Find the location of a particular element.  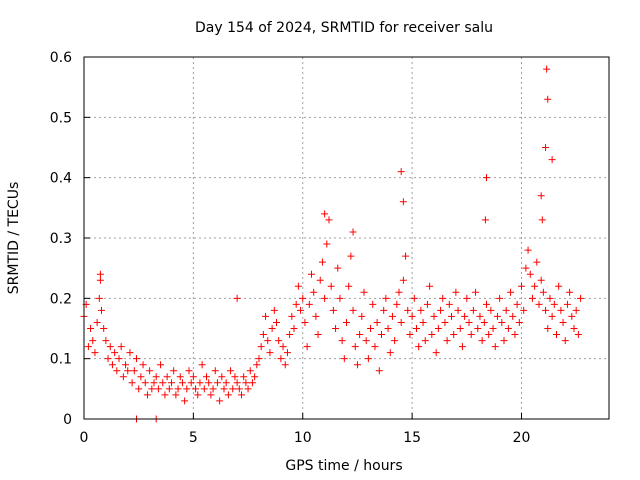

y-tick-label: 0.2 is located at coordinates (61, 299).